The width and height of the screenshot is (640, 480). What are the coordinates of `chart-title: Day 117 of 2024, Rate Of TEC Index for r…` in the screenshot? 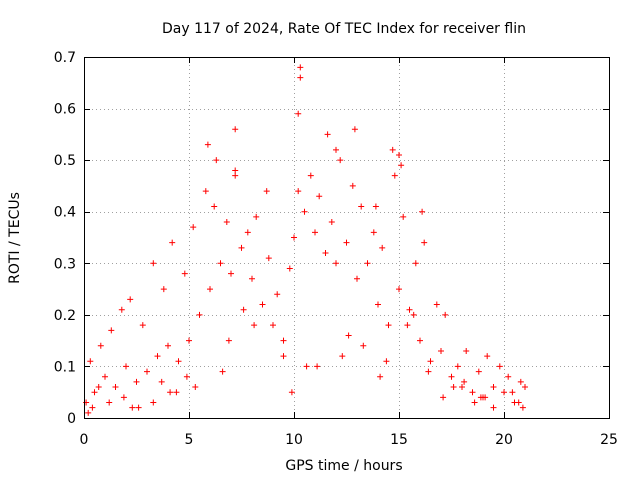 It's located at (344, 29).